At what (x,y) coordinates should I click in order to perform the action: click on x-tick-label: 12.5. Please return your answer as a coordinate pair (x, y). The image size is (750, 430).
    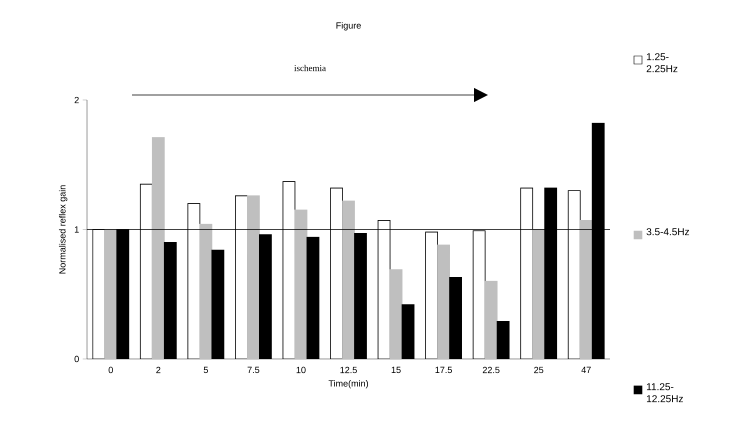
    Looking at the image, I should click on (348, 370).